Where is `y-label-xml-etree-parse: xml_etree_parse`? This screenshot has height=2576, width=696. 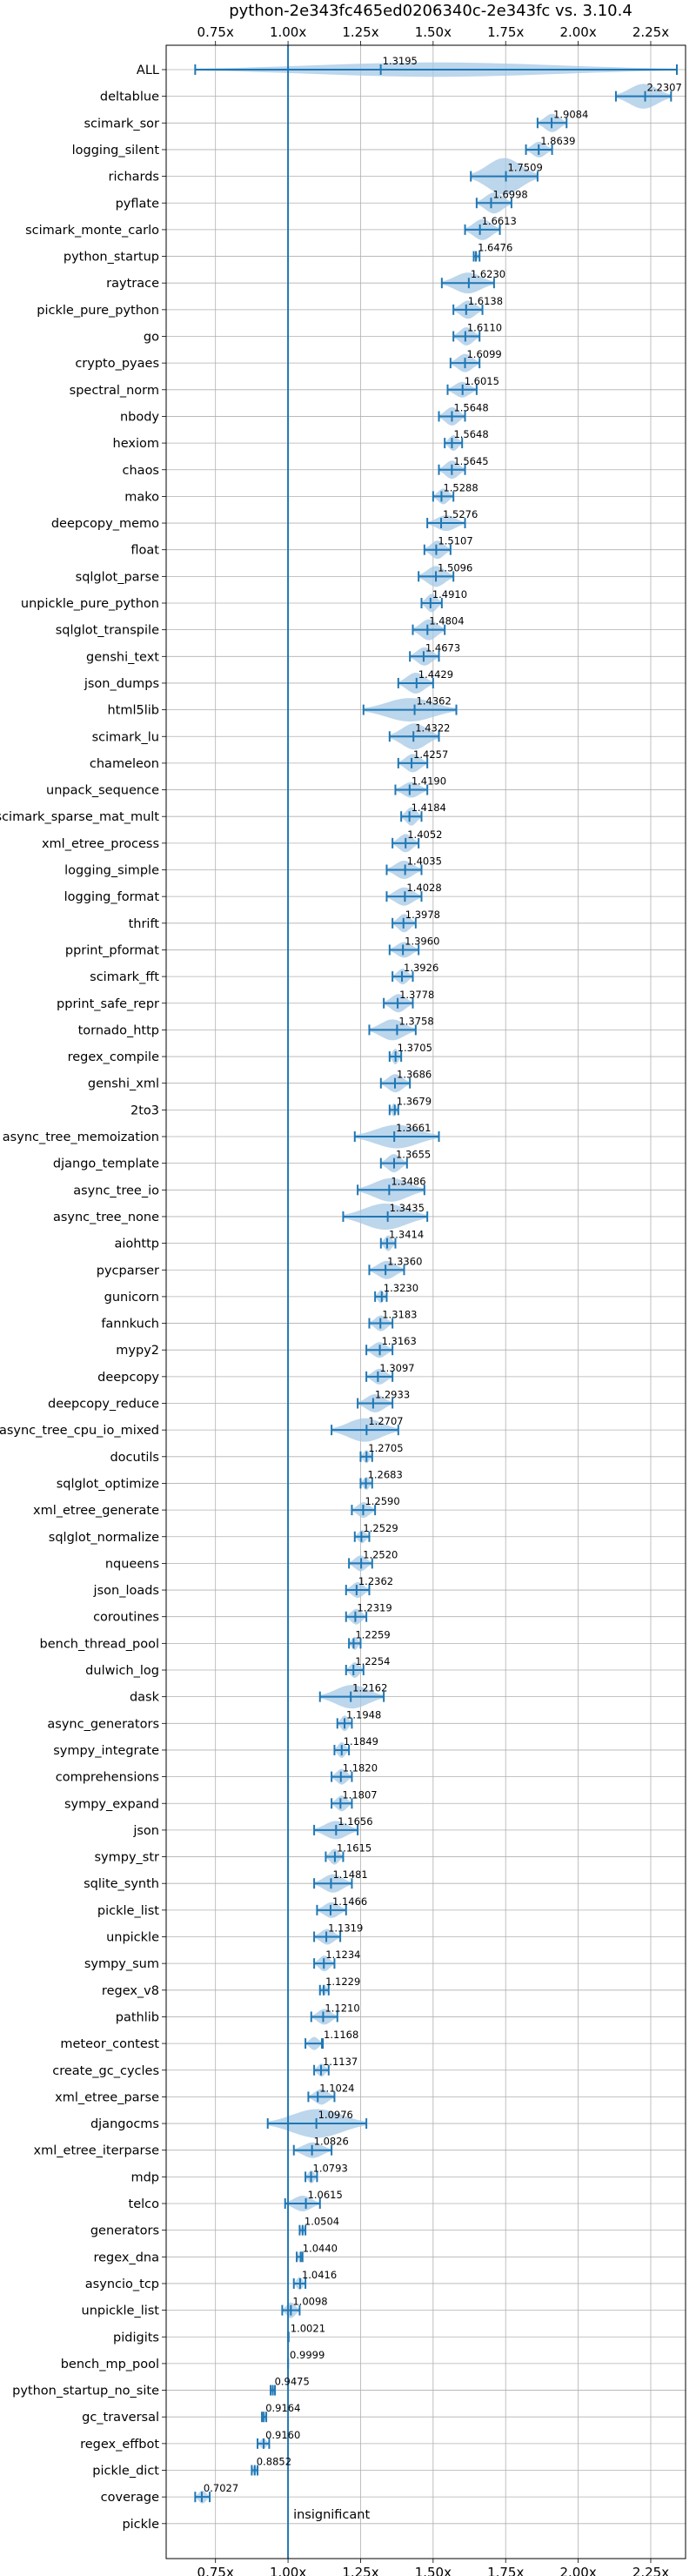
y-label-xml-etree-parse: xml_etree_parse is located at coordinates (107, 2097).